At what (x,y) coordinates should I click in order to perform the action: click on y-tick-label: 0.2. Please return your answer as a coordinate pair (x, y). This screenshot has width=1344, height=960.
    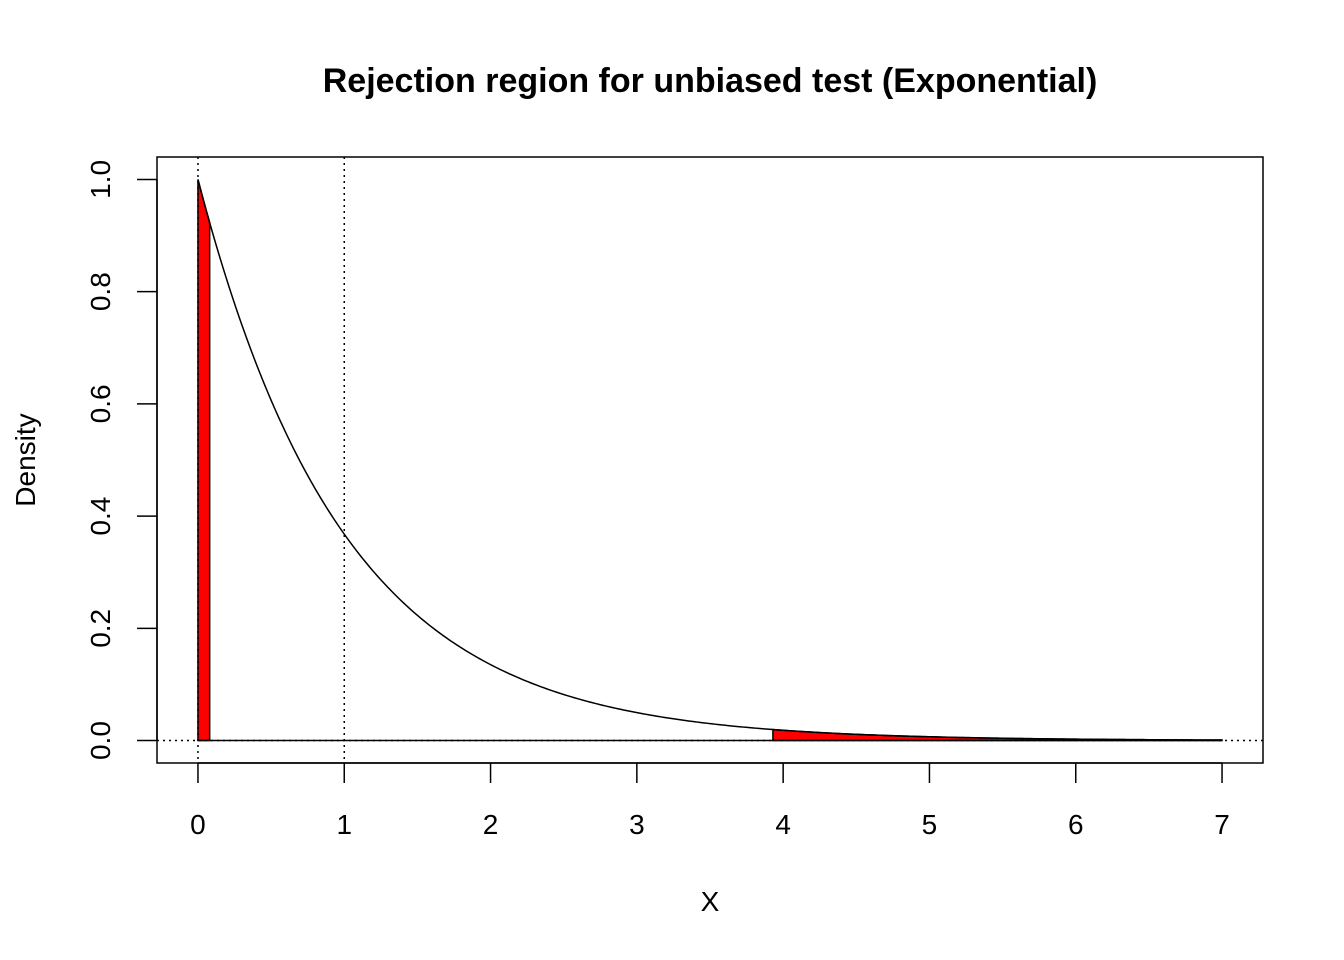
    Looking at the image, I should click on (100, 628).